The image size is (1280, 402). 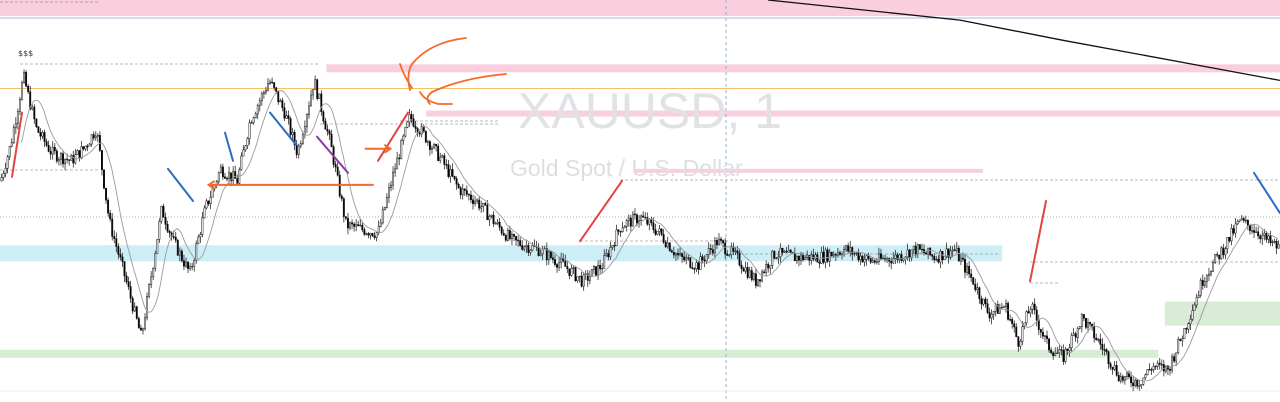 I want to click on top-marker-label: $$$, so click(x=25, y=53).